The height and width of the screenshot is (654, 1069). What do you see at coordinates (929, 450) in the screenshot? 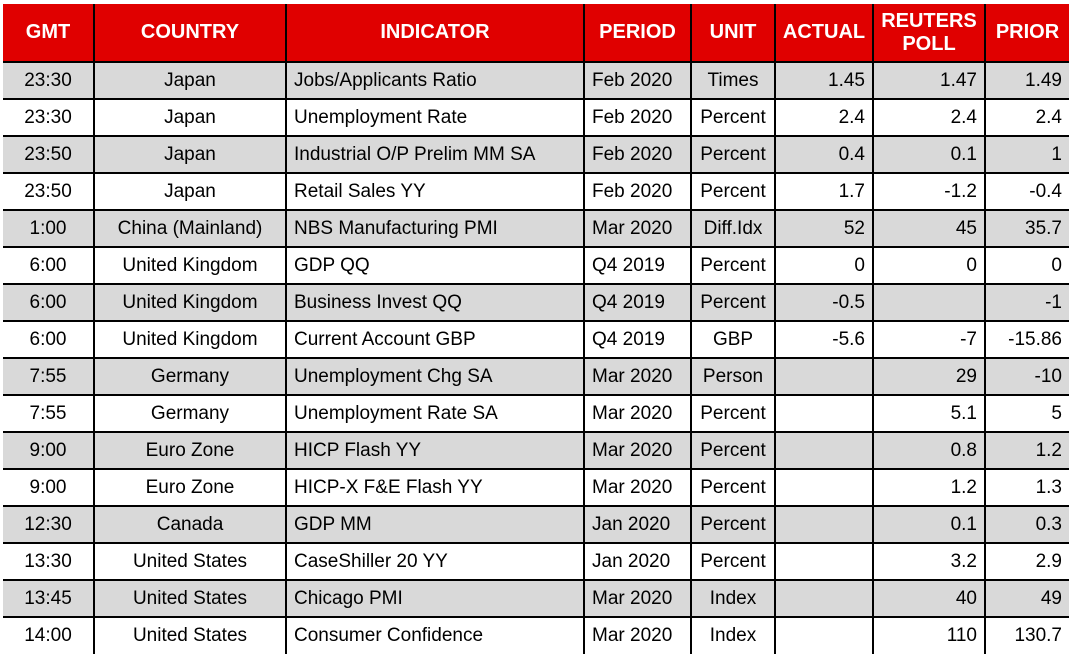
I see `cell-reuters_poll: 0.8` at bounding box center [929, 450].